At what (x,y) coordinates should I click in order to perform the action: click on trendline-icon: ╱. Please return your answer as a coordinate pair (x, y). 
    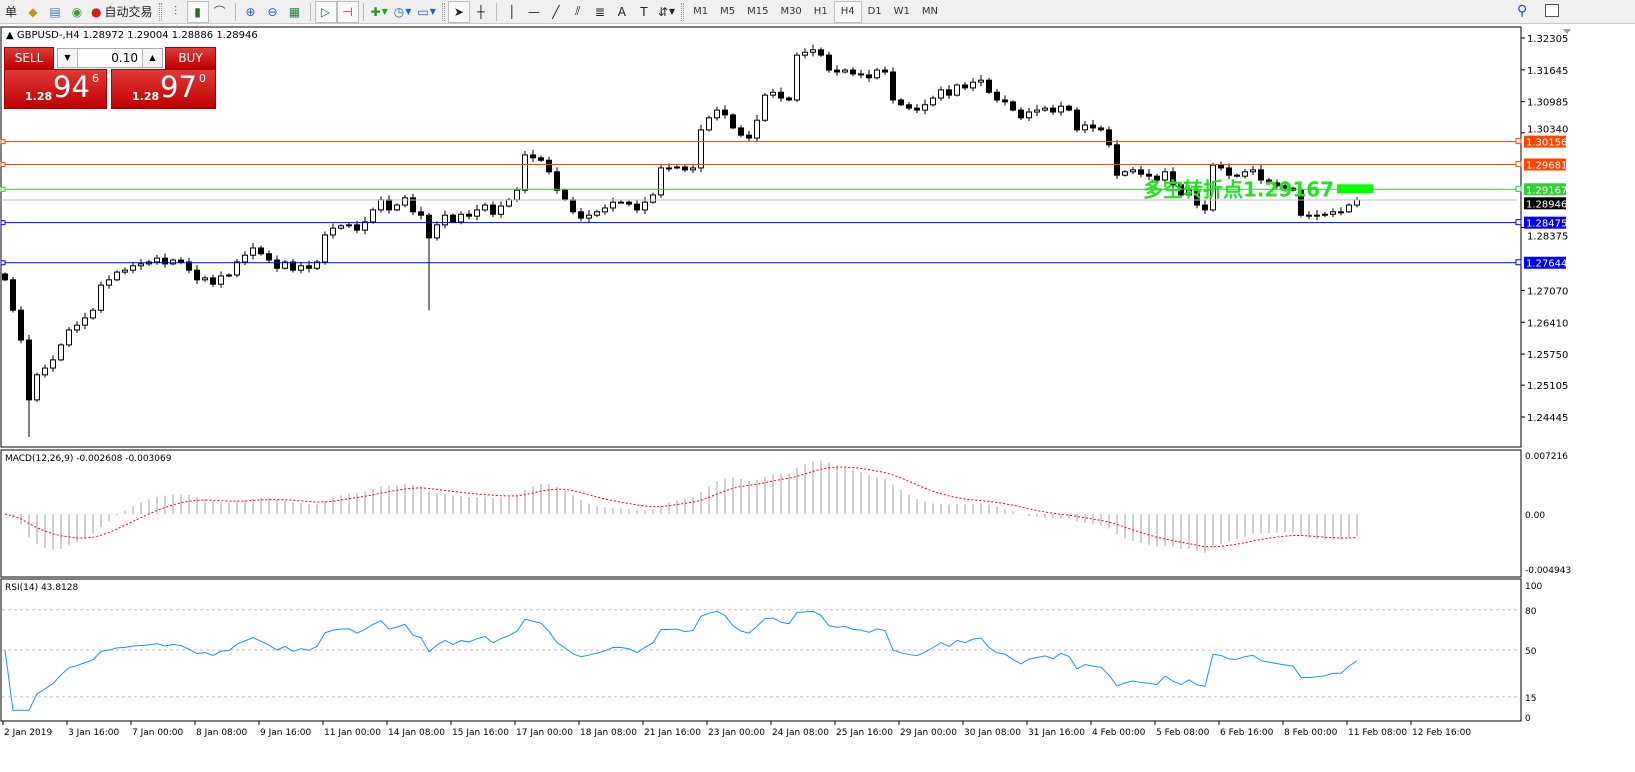
    Looking at the image, I should click on (556, 11).